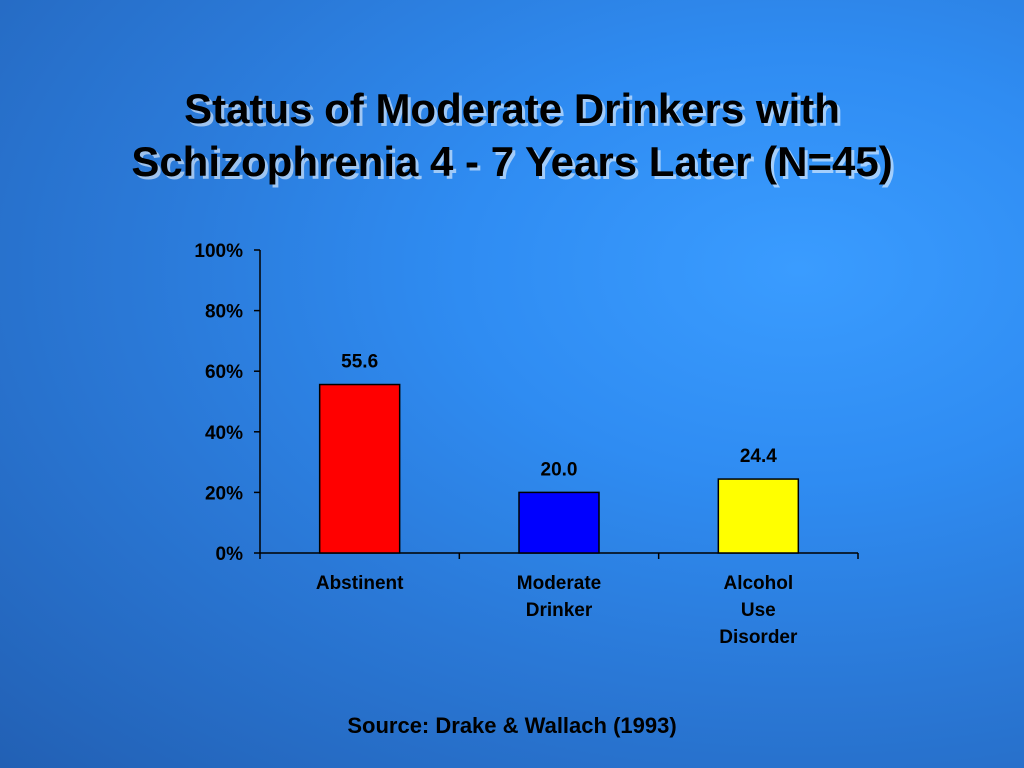 This screenshot has width=1024, height=768. Describe the element at coordinates (559, 469) in the screenshot. I see `bar-value-label: 20.0` at that location.